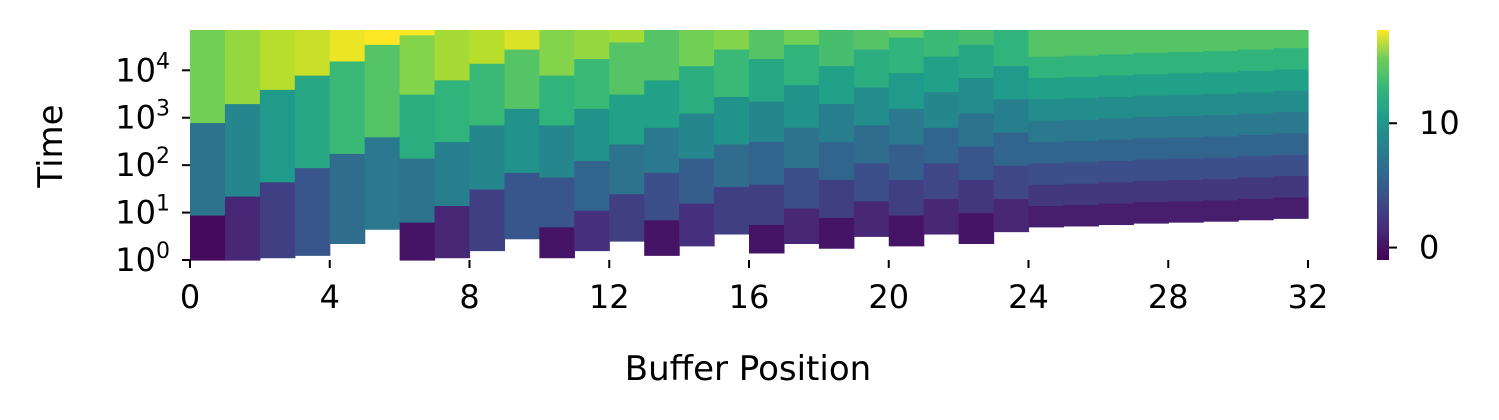 Image resolution: width=1499 pixels, height=420 pixels. Describe the element at coordinates (1429, 248) in the screenshot. I see `colorbar-tick-label: 0` at that location.